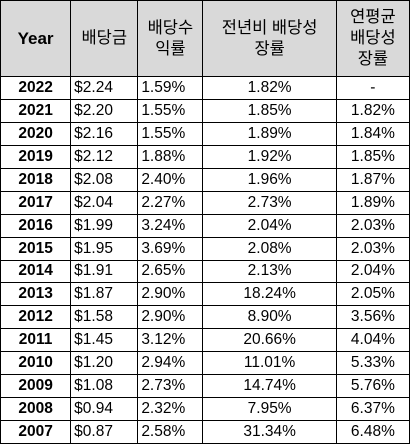 The width and height of the screenshot is (412, 448). I want to click on table-row: 2013 $1.87 2.90% 18.24% 2.05%, so click(205, 294).